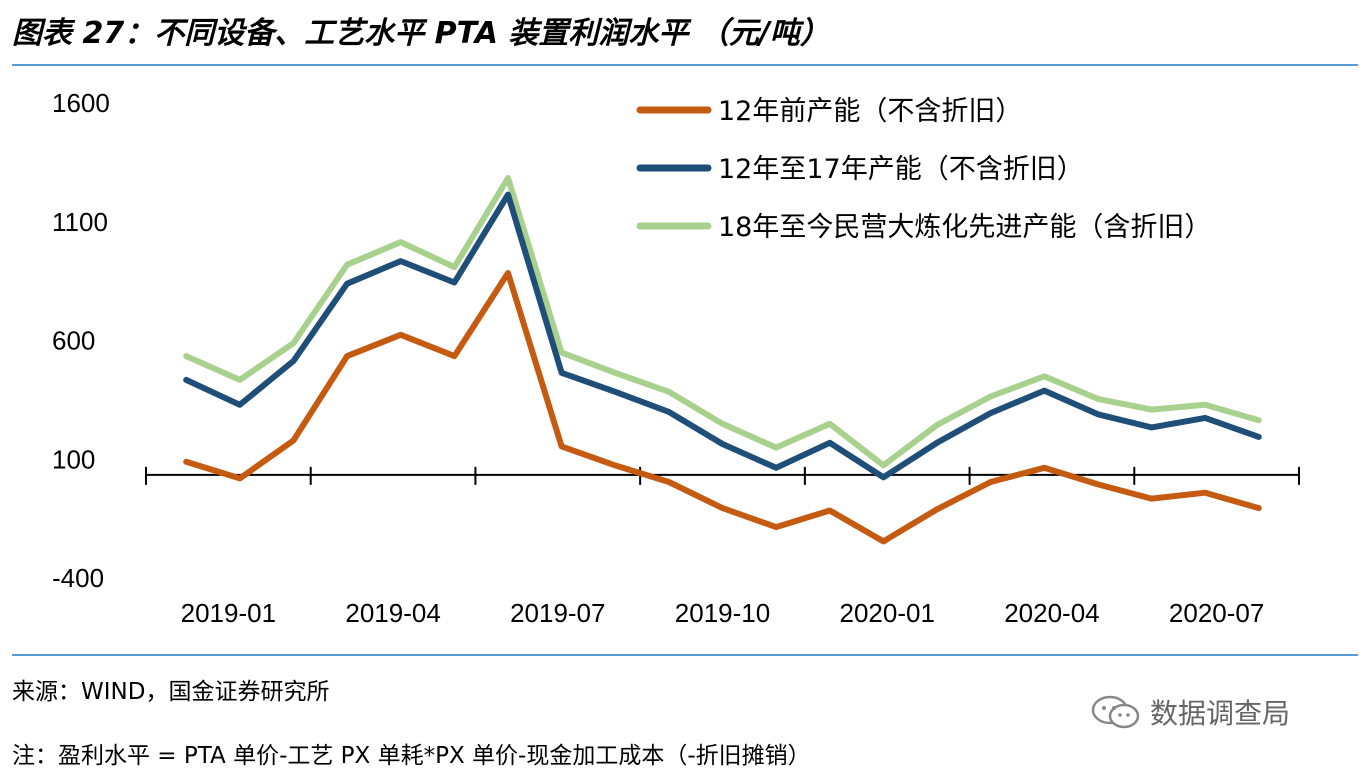 Image resolution: width=1370 pixels, height=774 pixels. I want to click on source-note: 来源：WIND，国金证券研究所, so click(171, 692).